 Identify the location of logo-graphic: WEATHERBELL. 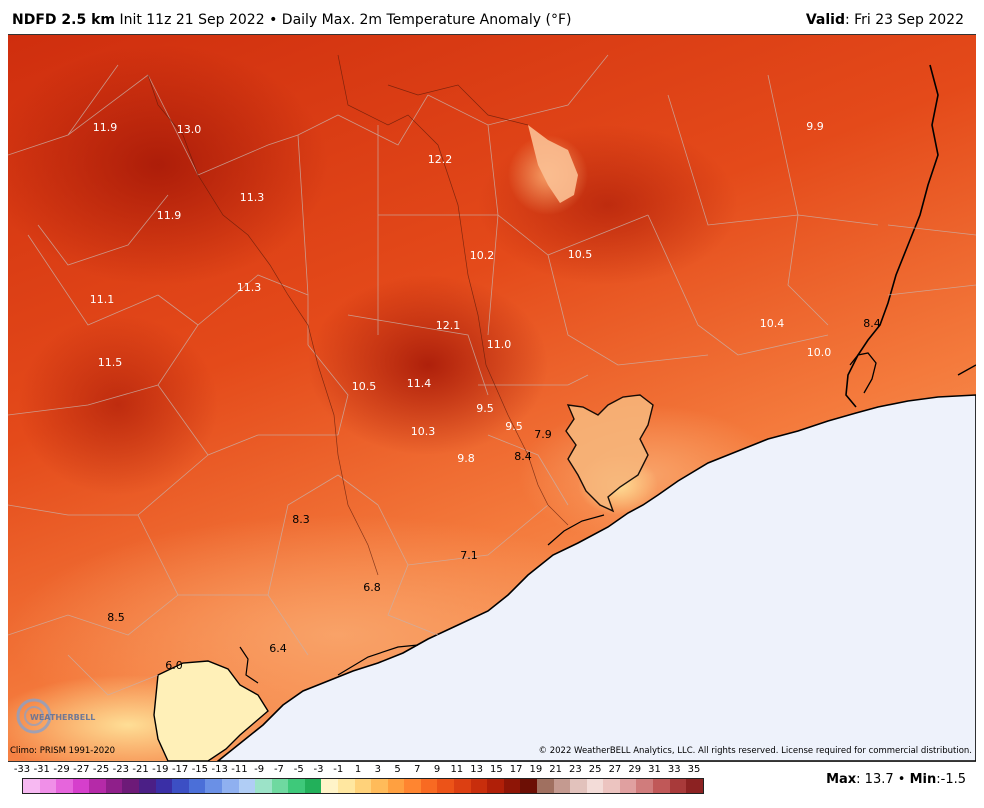
(55, 716).